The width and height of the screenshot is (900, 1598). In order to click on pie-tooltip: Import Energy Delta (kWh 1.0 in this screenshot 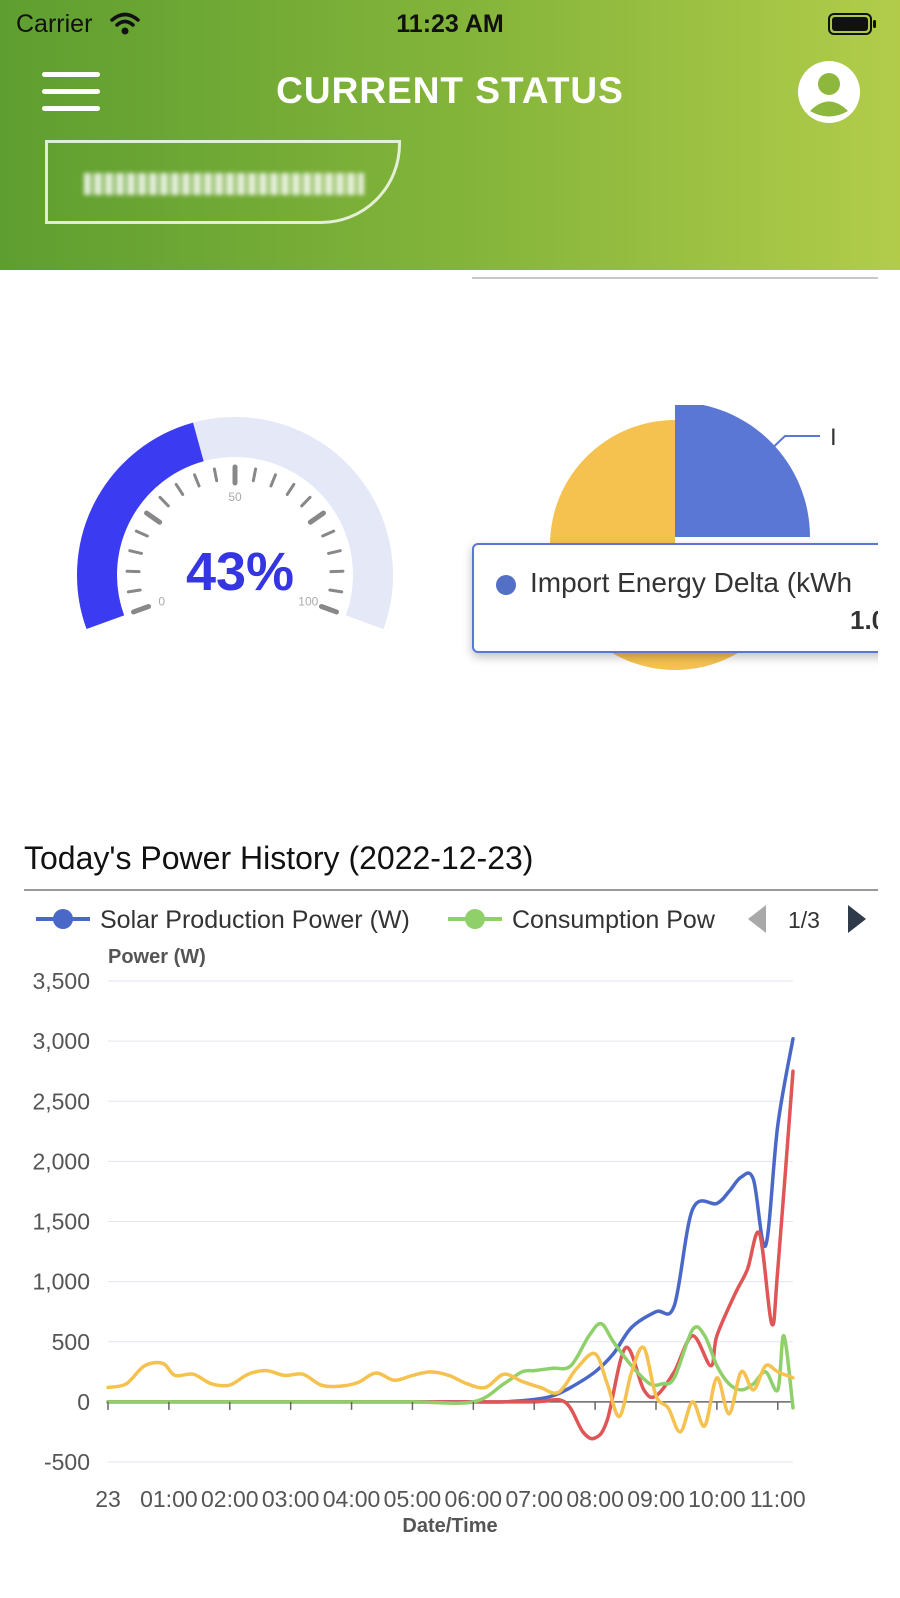, I will do `click(686, 598)`.